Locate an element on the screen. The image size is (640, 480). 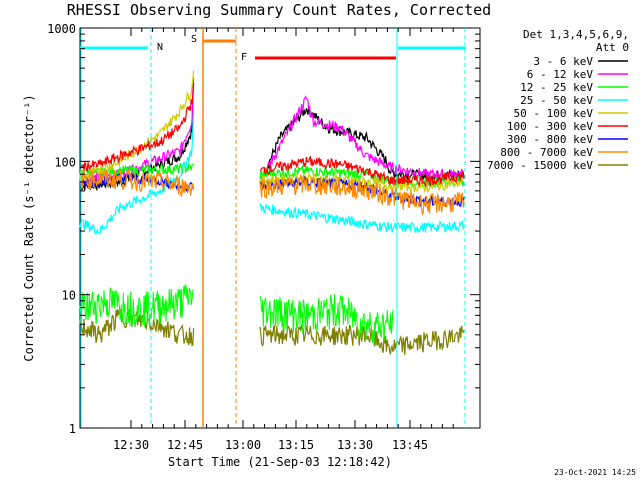
legend-label-7: 800 - 7000 keV is located at coordinates (546, 152).